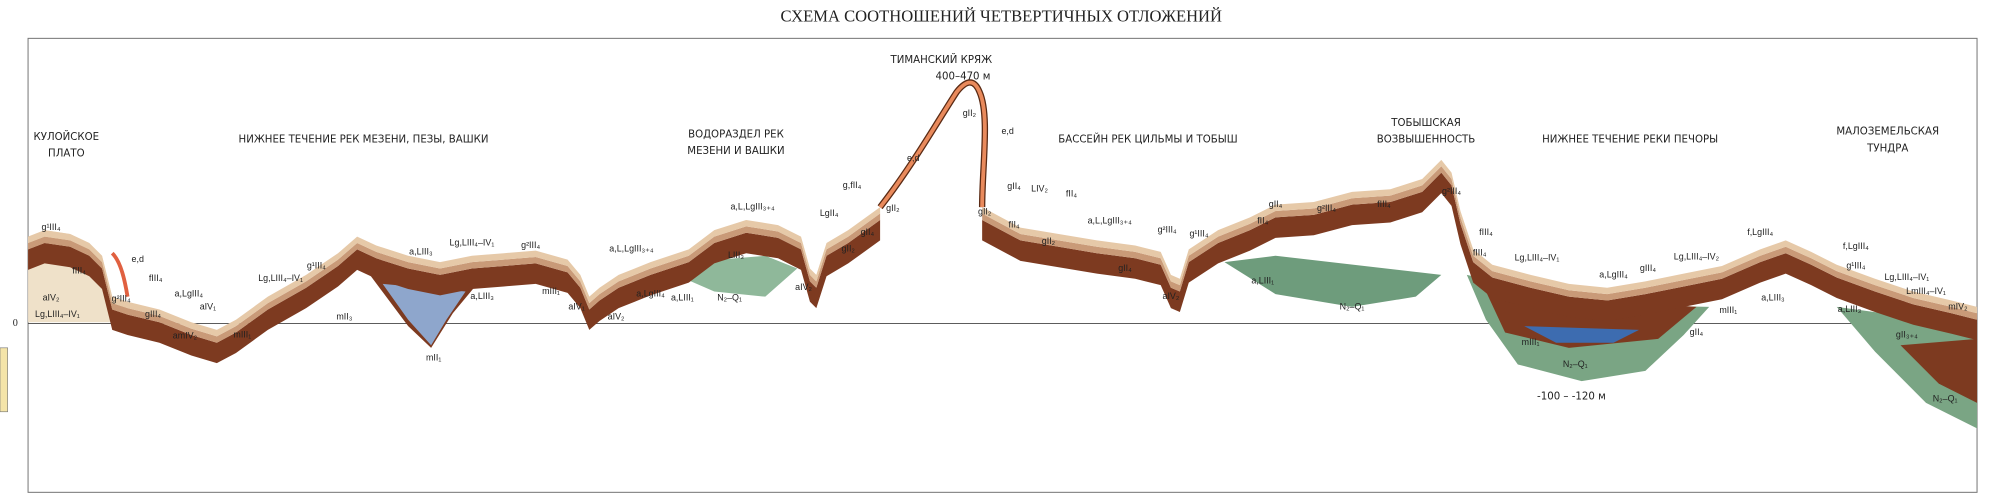 Image resolution: width=2000 pixels, height=500 pixels. What do you see at coordinates (1147, 138) in the screenshot?
I see `region-label: БАССЕЙН РЕК ЦИЛЬМЫ И ТОБЫШ` at bounding box center [1147, 138].